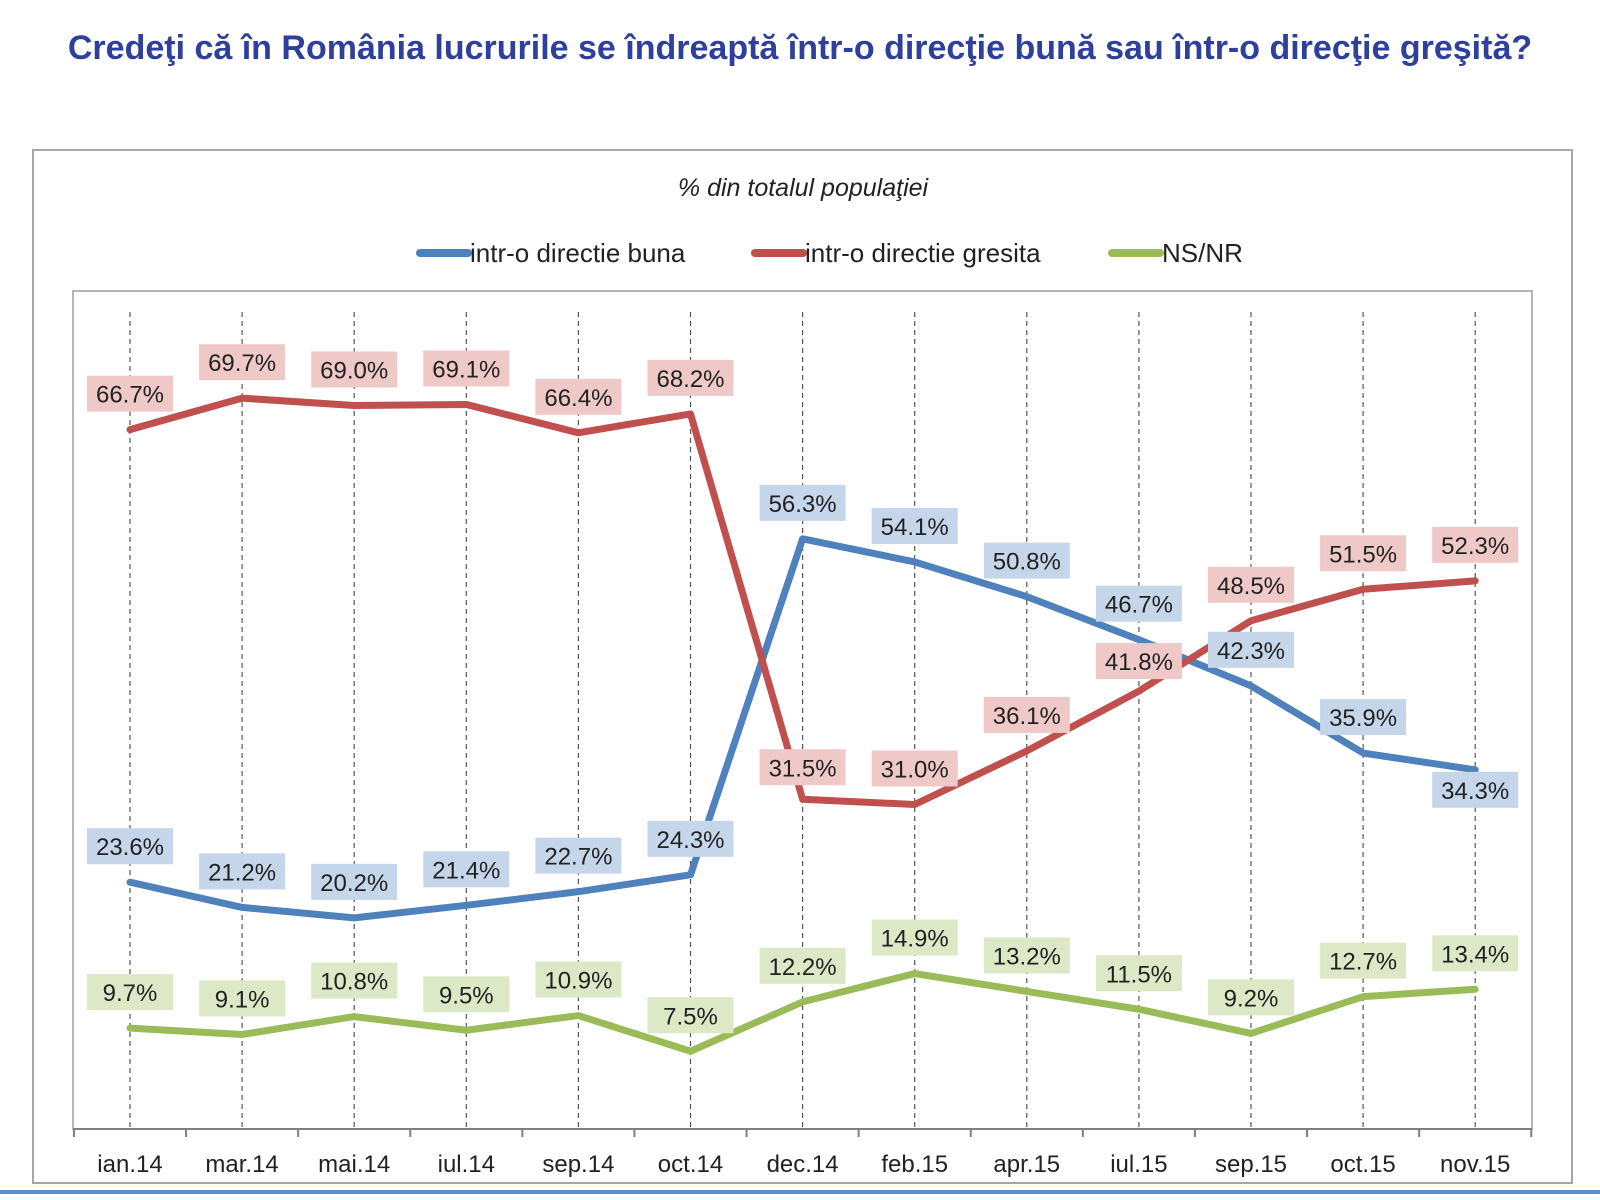 Image resolution: width=1600 pixels, height=1200 pixels. I want to click on data-label: 35.9%, so click(1363, 717).